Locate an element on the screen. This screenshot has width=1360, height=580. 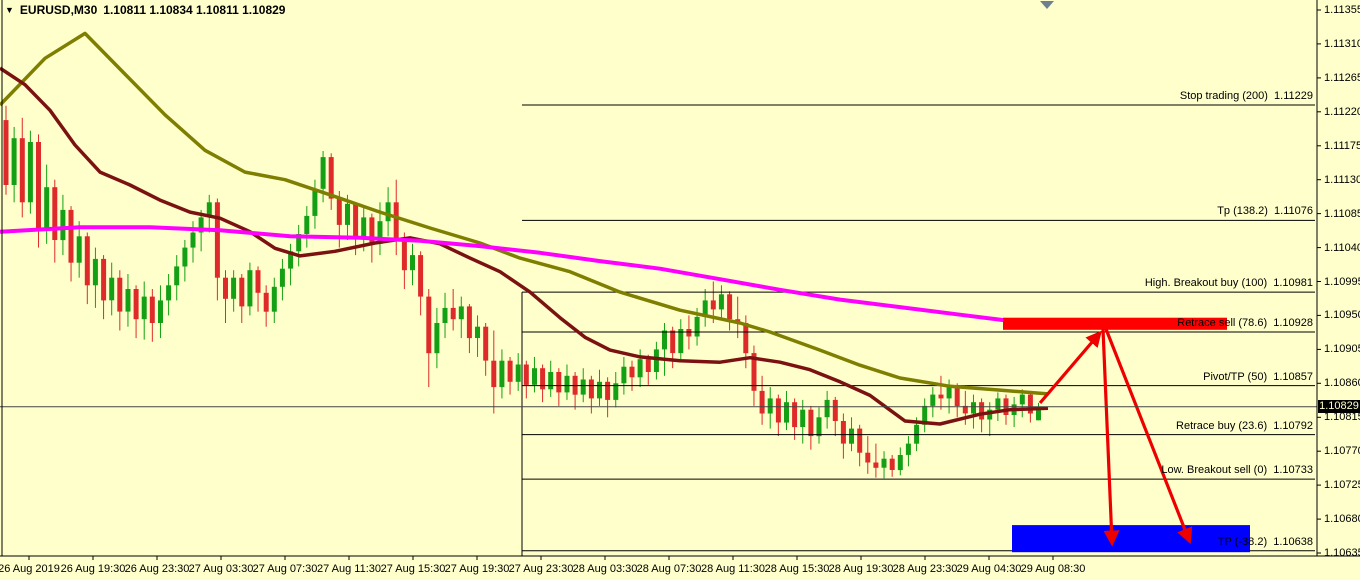
trend-arrows is located at coordinates (1115, 437).